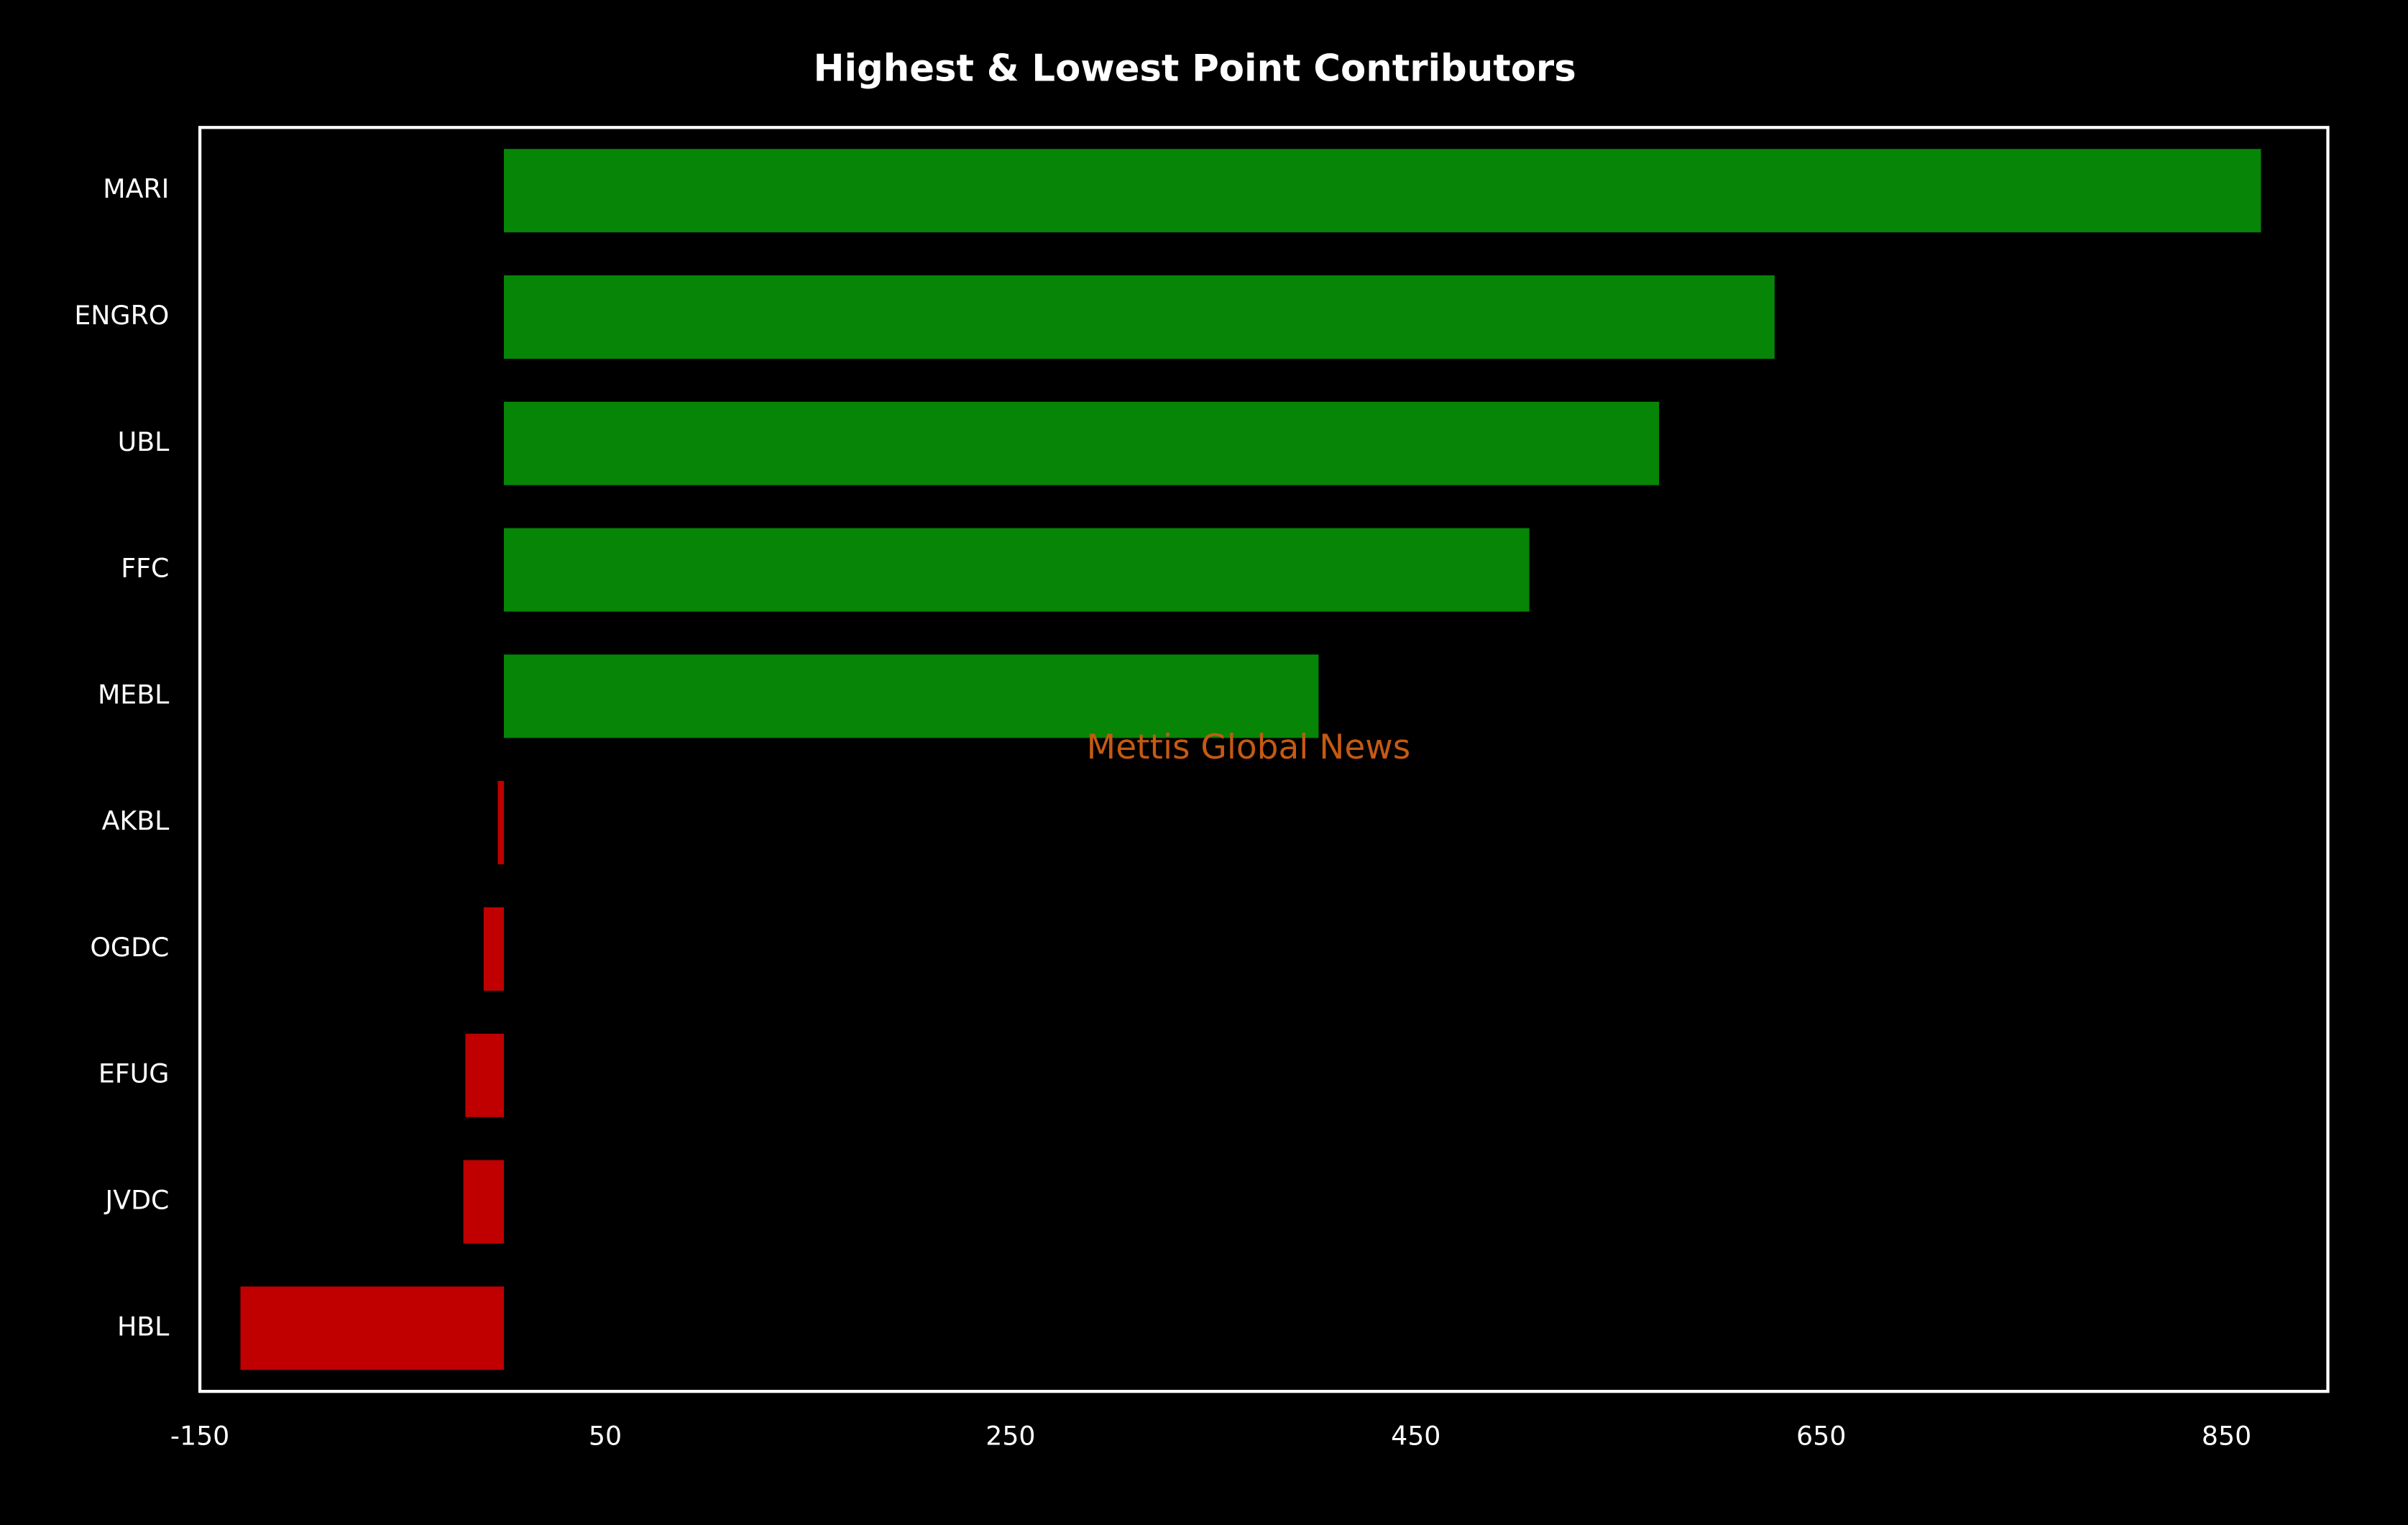 The image size is (2408, 1525). I want to click on x-tick-label: 450, so click(1416, 1435).